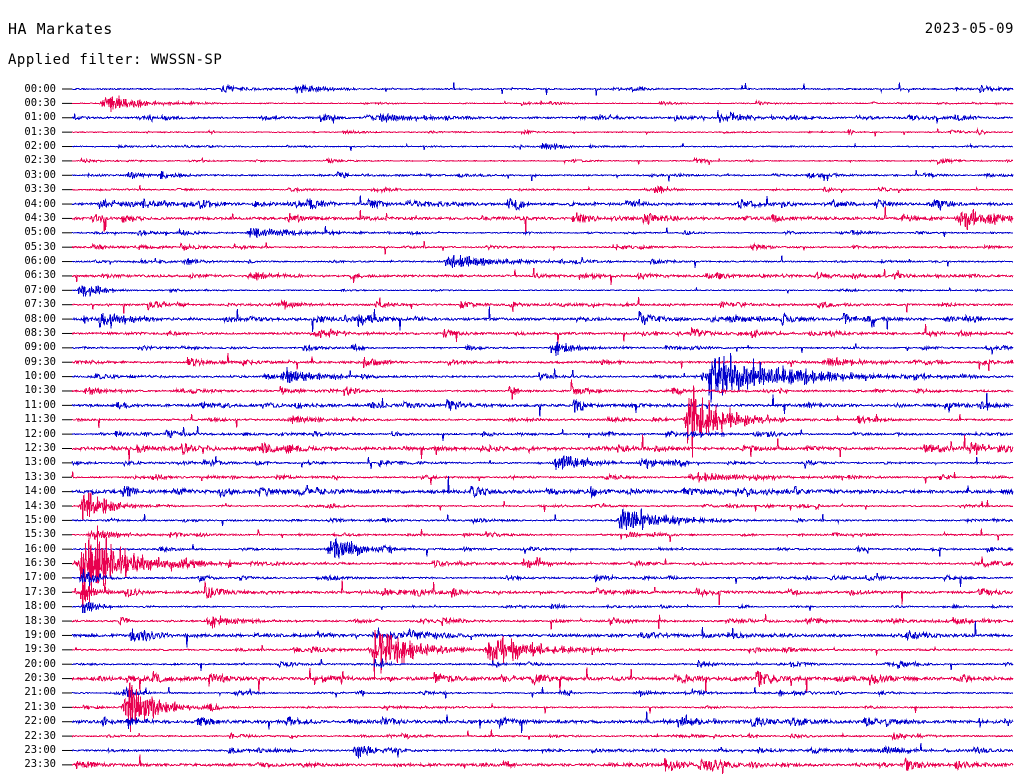 The image size is (1024, 780). Describe the element at coordinates (40, 174) in the screenshot. I see `time-tick-label: 03:00` at that location.